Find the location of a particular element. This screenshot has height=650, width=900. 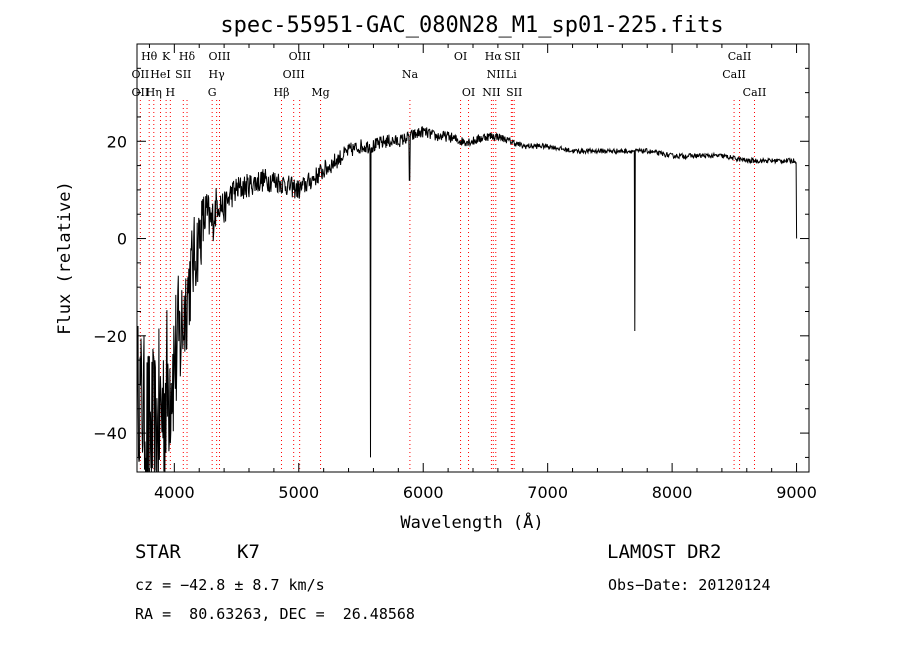

y-tick-label: 20 is located at coordinates (117, 141).